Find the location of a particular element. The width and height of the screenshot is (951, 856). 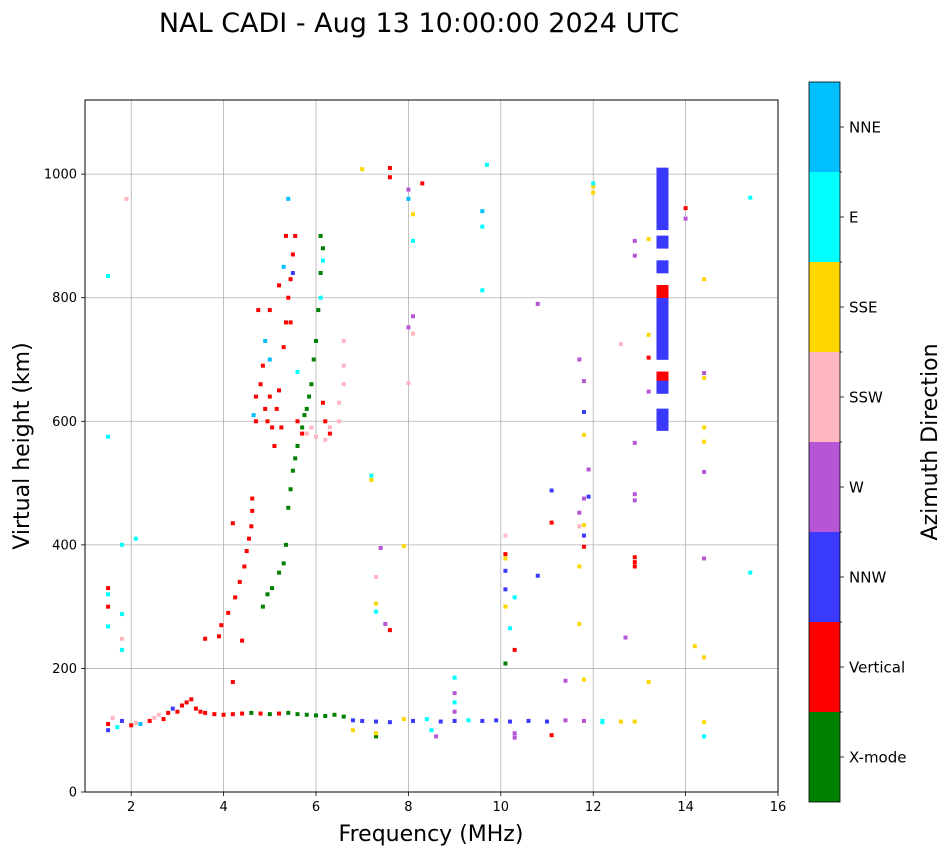

colorbar-tick-label: NNW is located at coordinates (867, 578).